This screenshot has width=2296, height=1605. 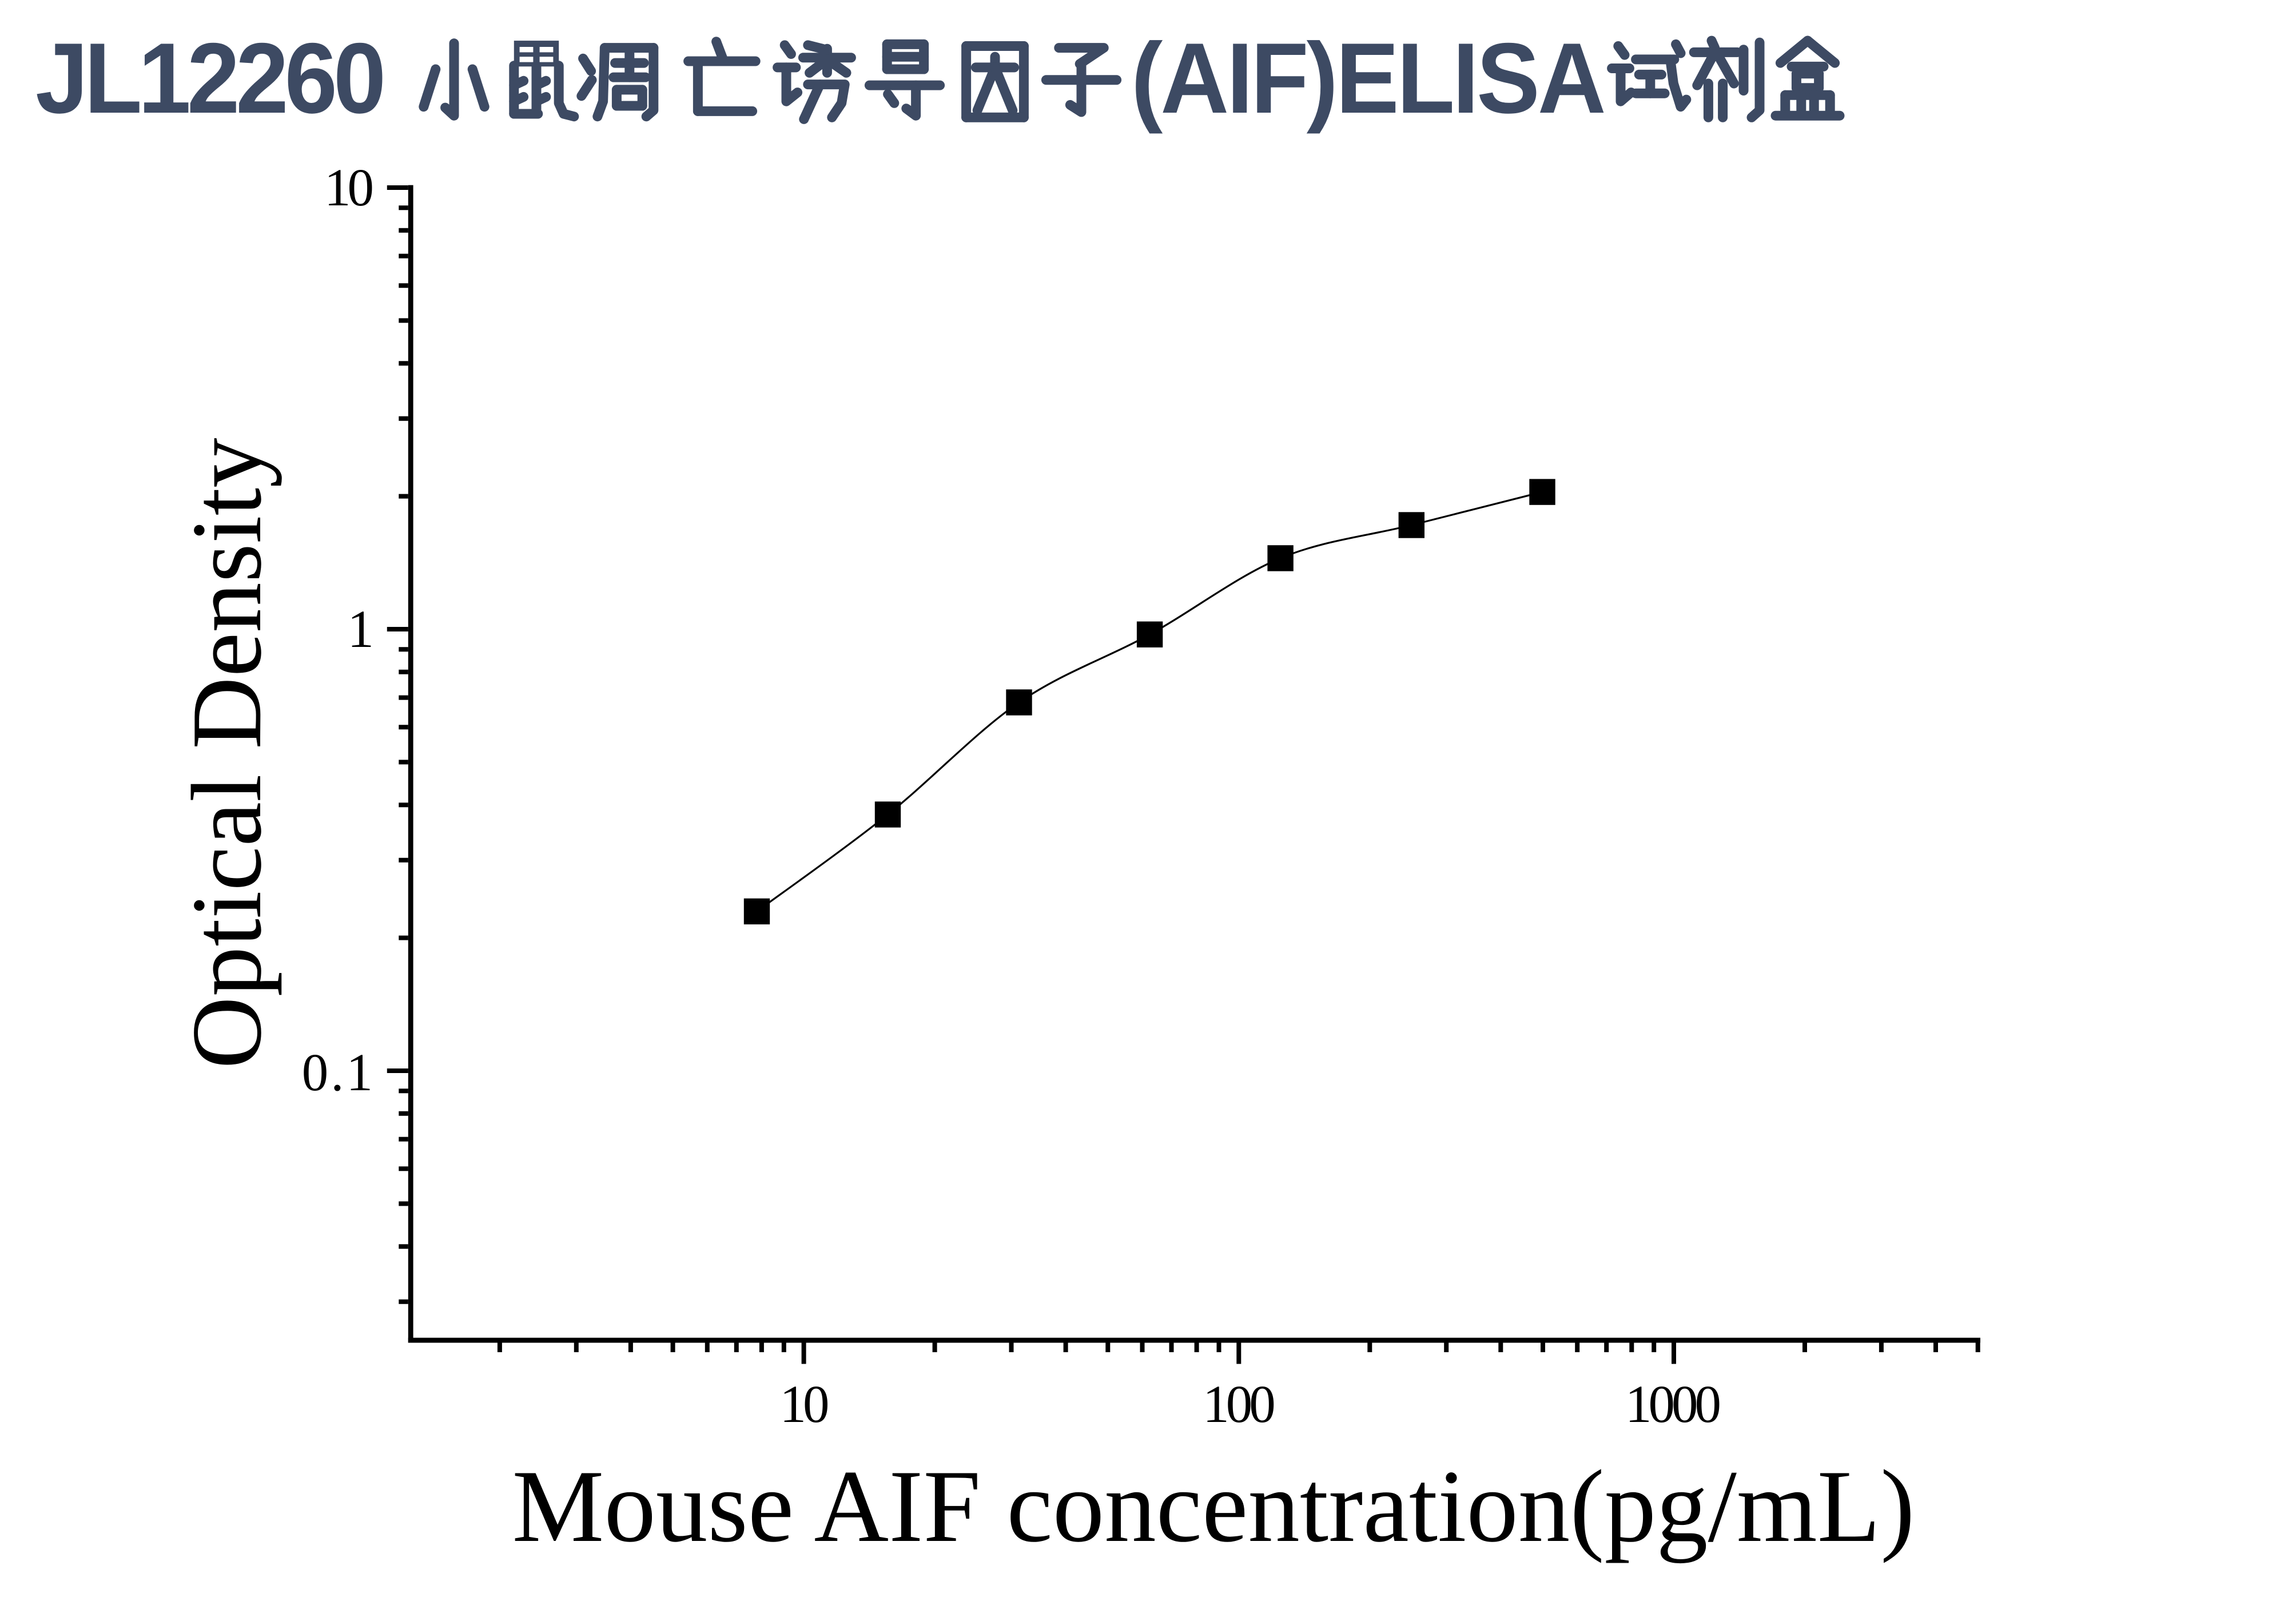 What do you see at coordinates (1214, 1506) in the screenshot?
I see `svg-text: Mouse AIF concentration(pg/mL)` at bounding box center [1214, 1506].